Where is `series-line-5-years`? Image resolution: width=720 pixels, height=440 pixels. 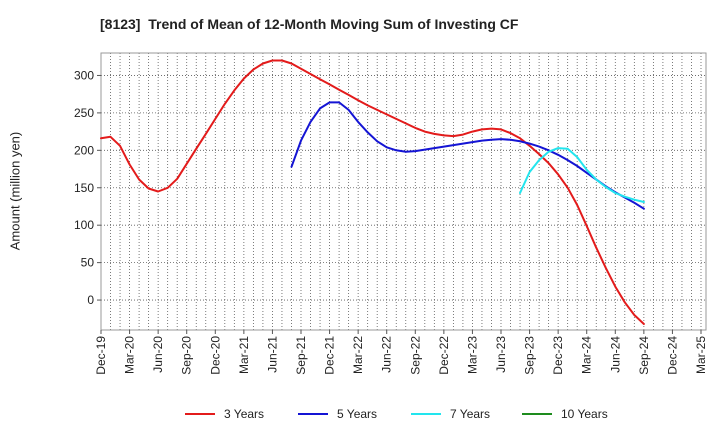
series-line-5-years is located at coordinates (467, 155).